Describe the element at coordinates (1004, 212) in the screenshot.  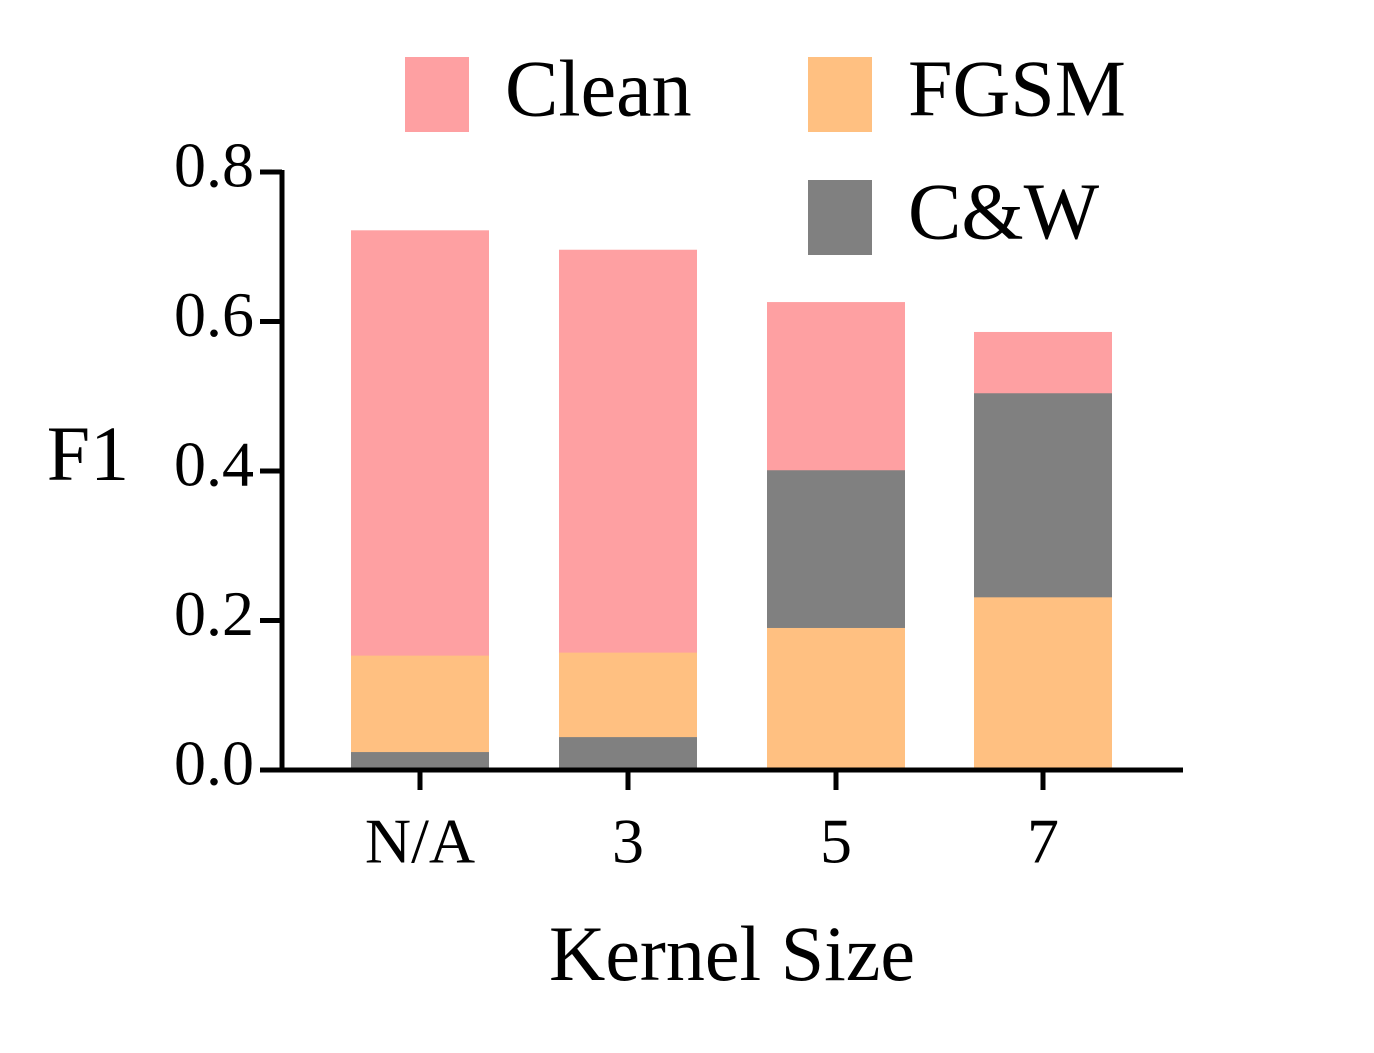
I see `legend-label: C&W` at that location.